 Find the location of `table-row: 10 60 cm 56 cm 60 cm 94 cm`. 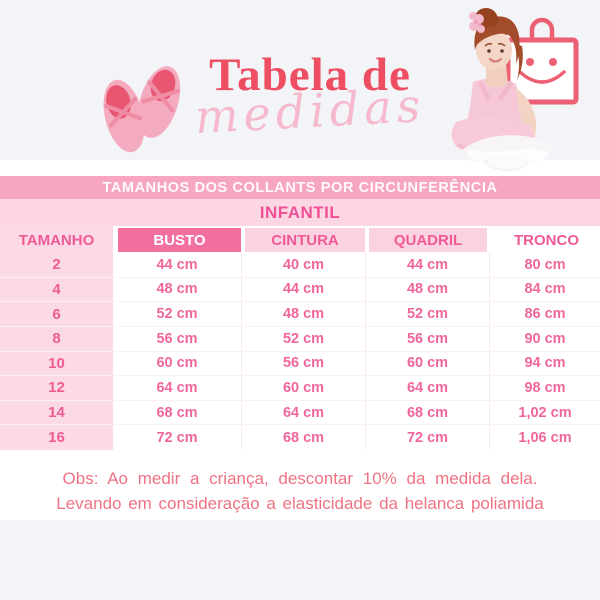

table-row: 10 60 cm 56 cm 60 cm 94 cm is located at coordinates (300, 364).